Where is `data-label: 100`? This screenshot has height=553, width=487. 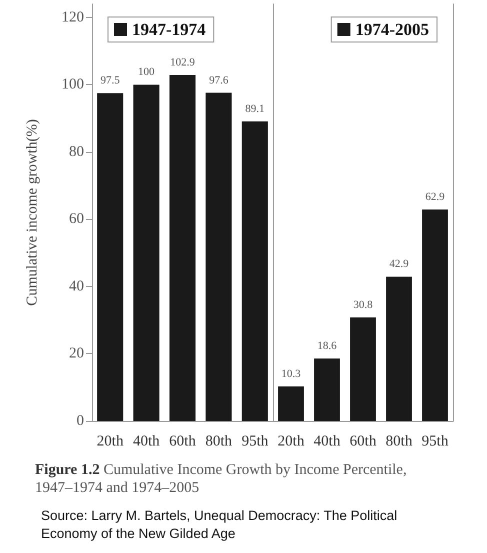
data-label: 100 is located at coordinates (147, 72).